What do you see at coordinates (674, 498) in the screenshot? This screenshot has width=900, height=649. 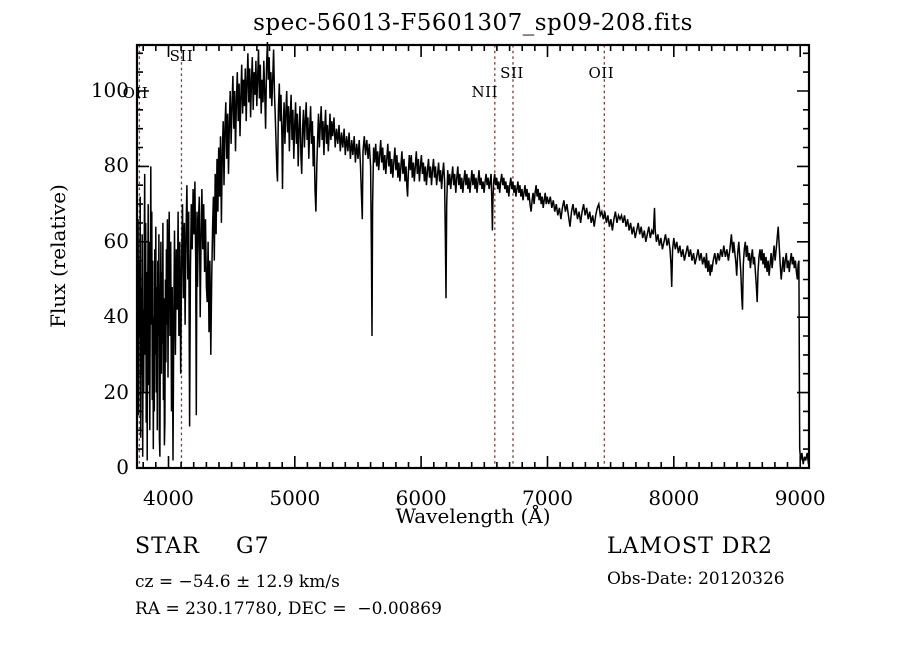 I see `x-tick-label-8000: 8000` at bounding box center [674, 498].